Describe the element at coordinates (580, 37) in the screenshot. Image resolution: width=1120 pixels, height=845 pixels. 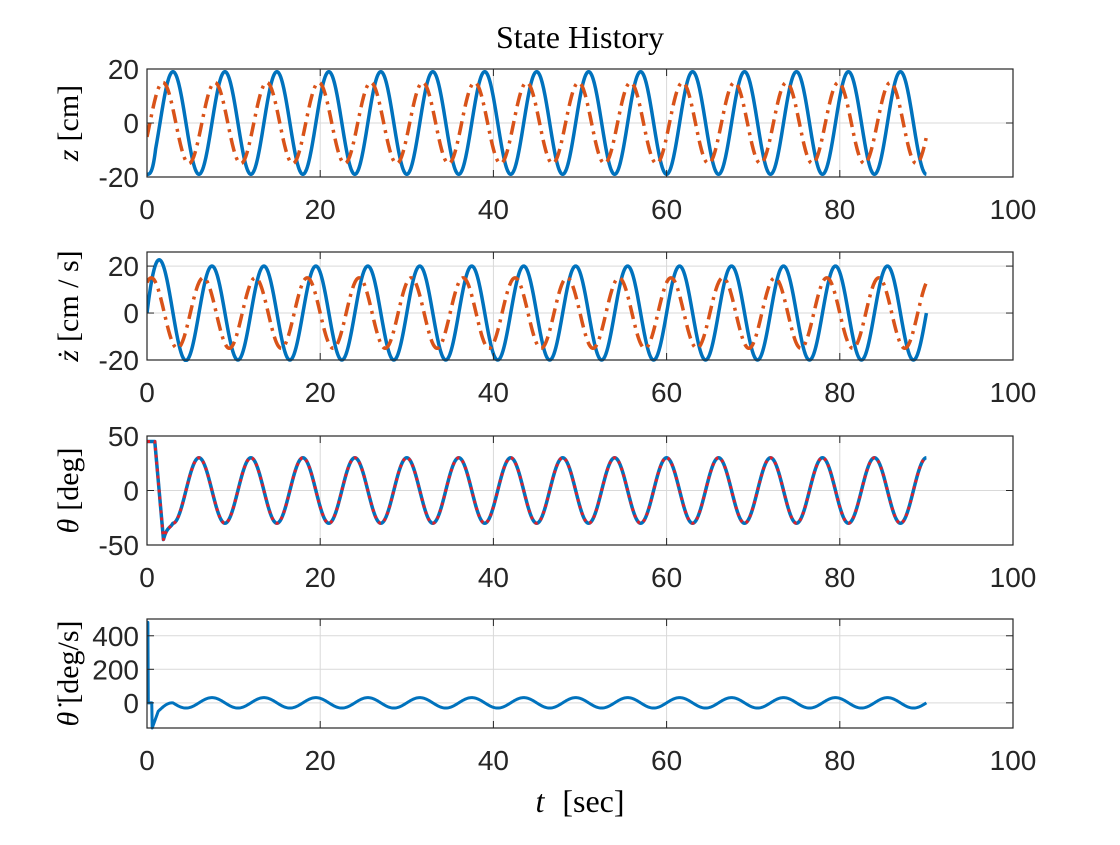
I see `chart-title: State History` at that location.